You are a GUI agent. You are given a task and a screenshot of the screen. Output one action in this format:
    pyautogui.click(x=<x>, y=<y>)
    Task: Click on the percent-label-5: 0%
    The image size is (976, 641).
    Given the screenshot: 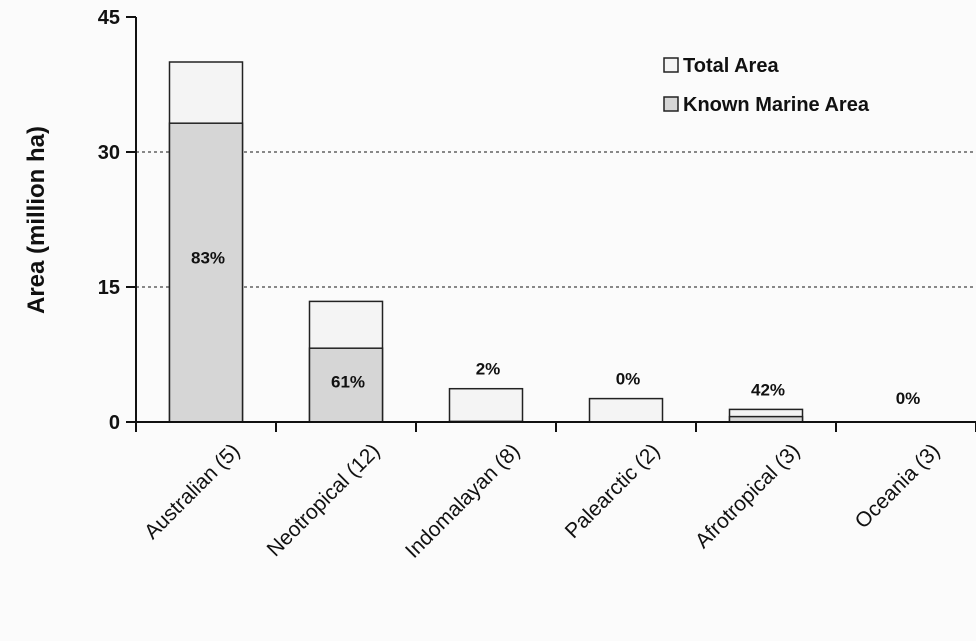 What is the action you would take?
    pyautogui.click(x=908, y=398)
    